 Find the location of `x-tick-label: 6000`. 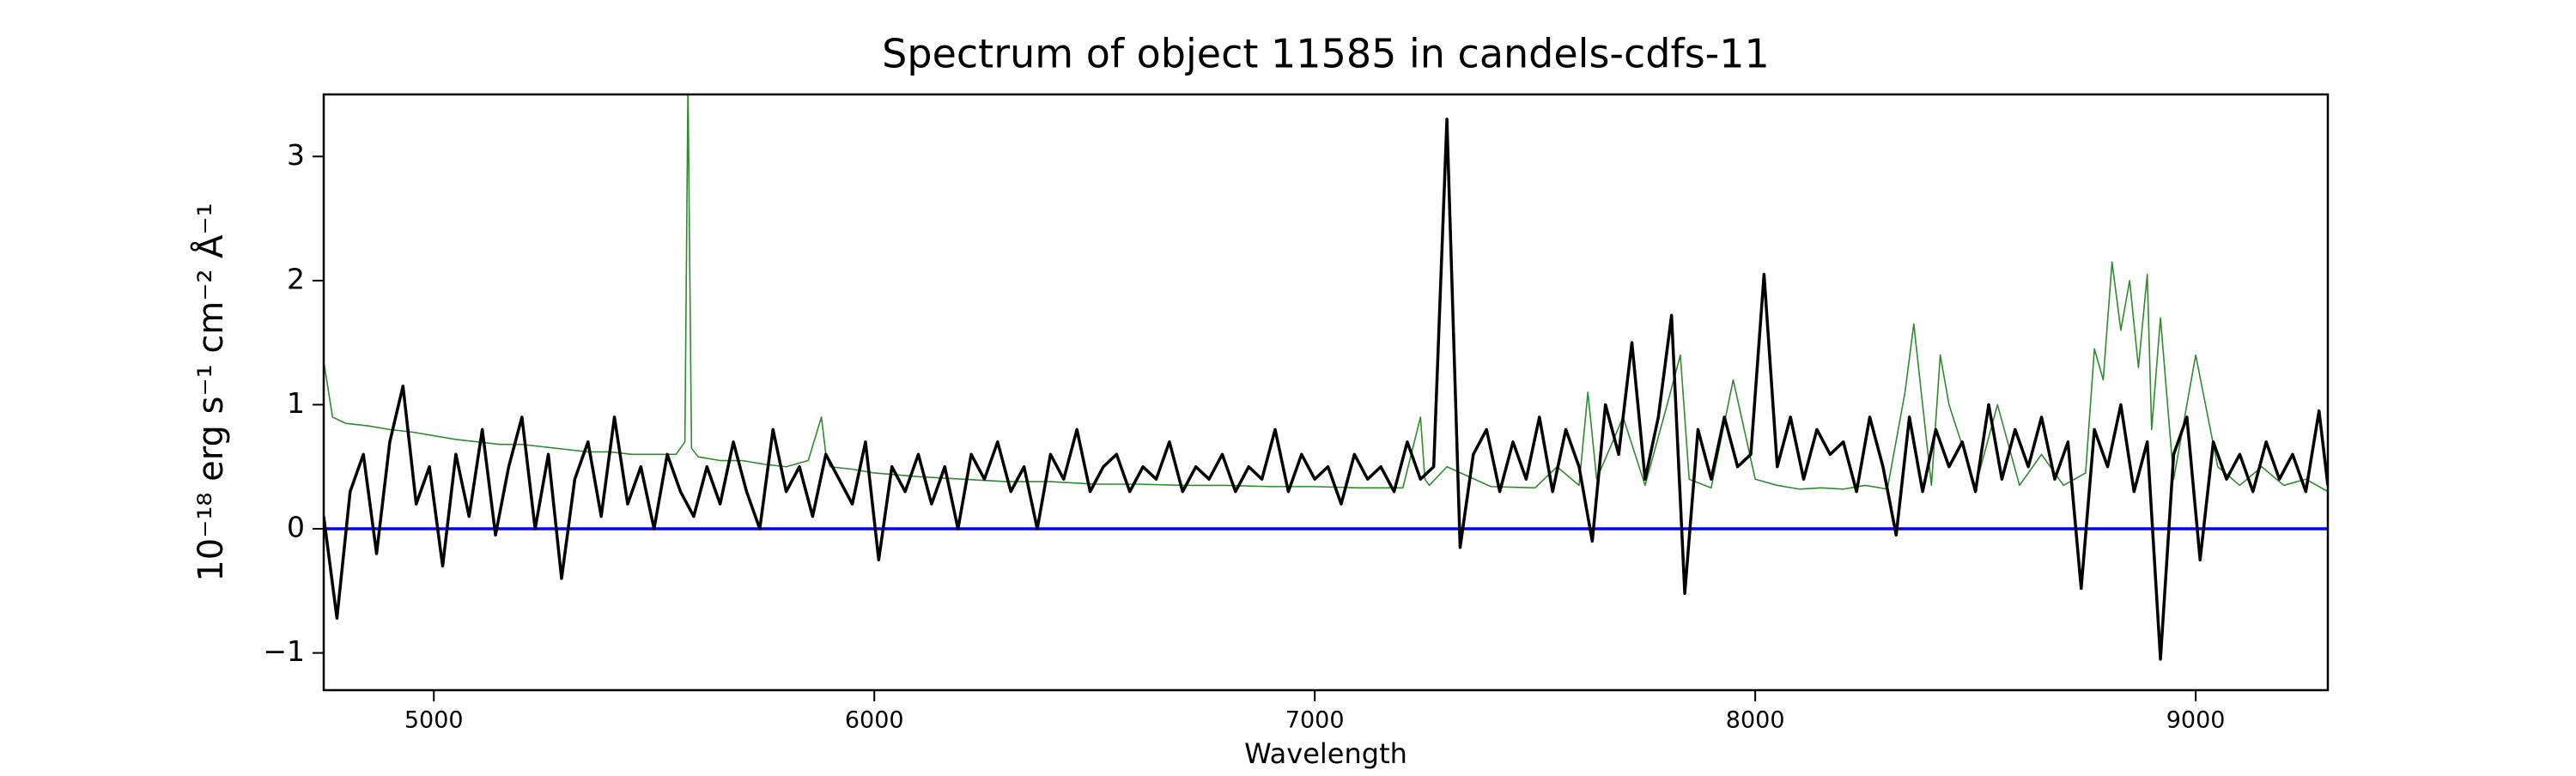

x-tick-label: 6000 is located at coordinates (874, 720).